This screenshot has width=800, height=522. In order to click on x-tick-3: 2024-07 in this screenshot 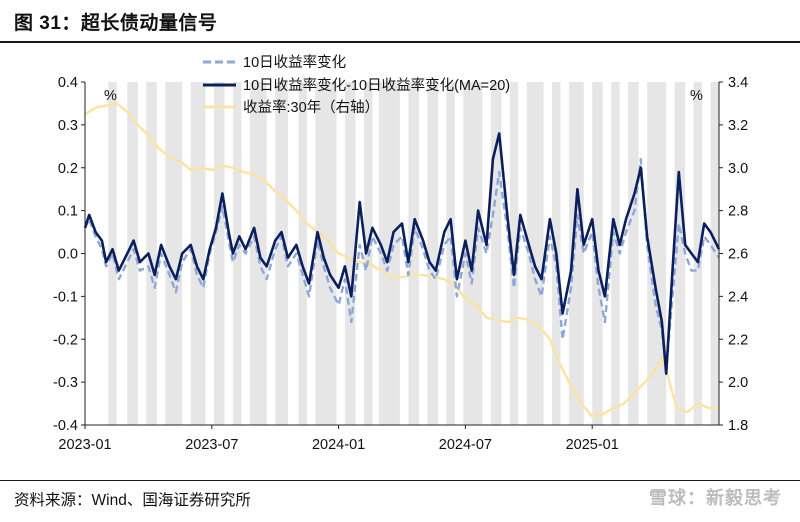, I will do `click(465, 445)`.